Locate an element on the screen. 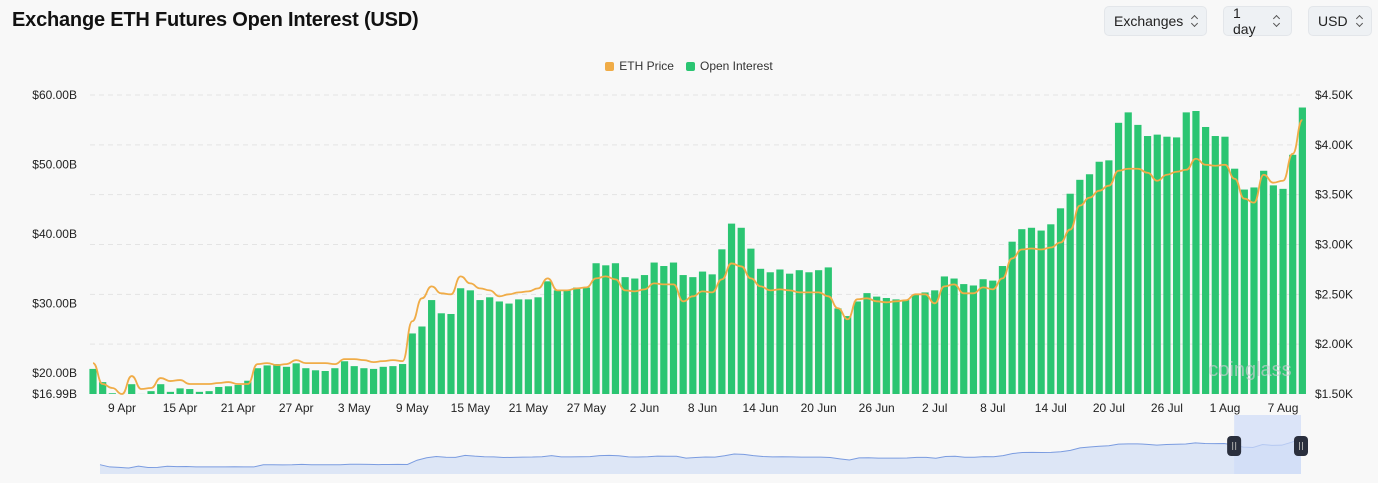 Image resolution: width=1378 pixels, height=483 pixels. legend-swatch-eth-price is located at coordinates (610, 66).